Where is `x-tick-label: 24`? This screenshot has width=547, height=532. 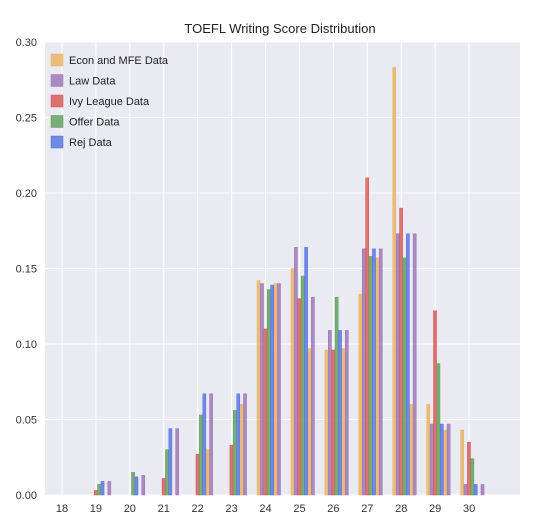 x-tick-label: 24 is located at coordinates (265, 509).